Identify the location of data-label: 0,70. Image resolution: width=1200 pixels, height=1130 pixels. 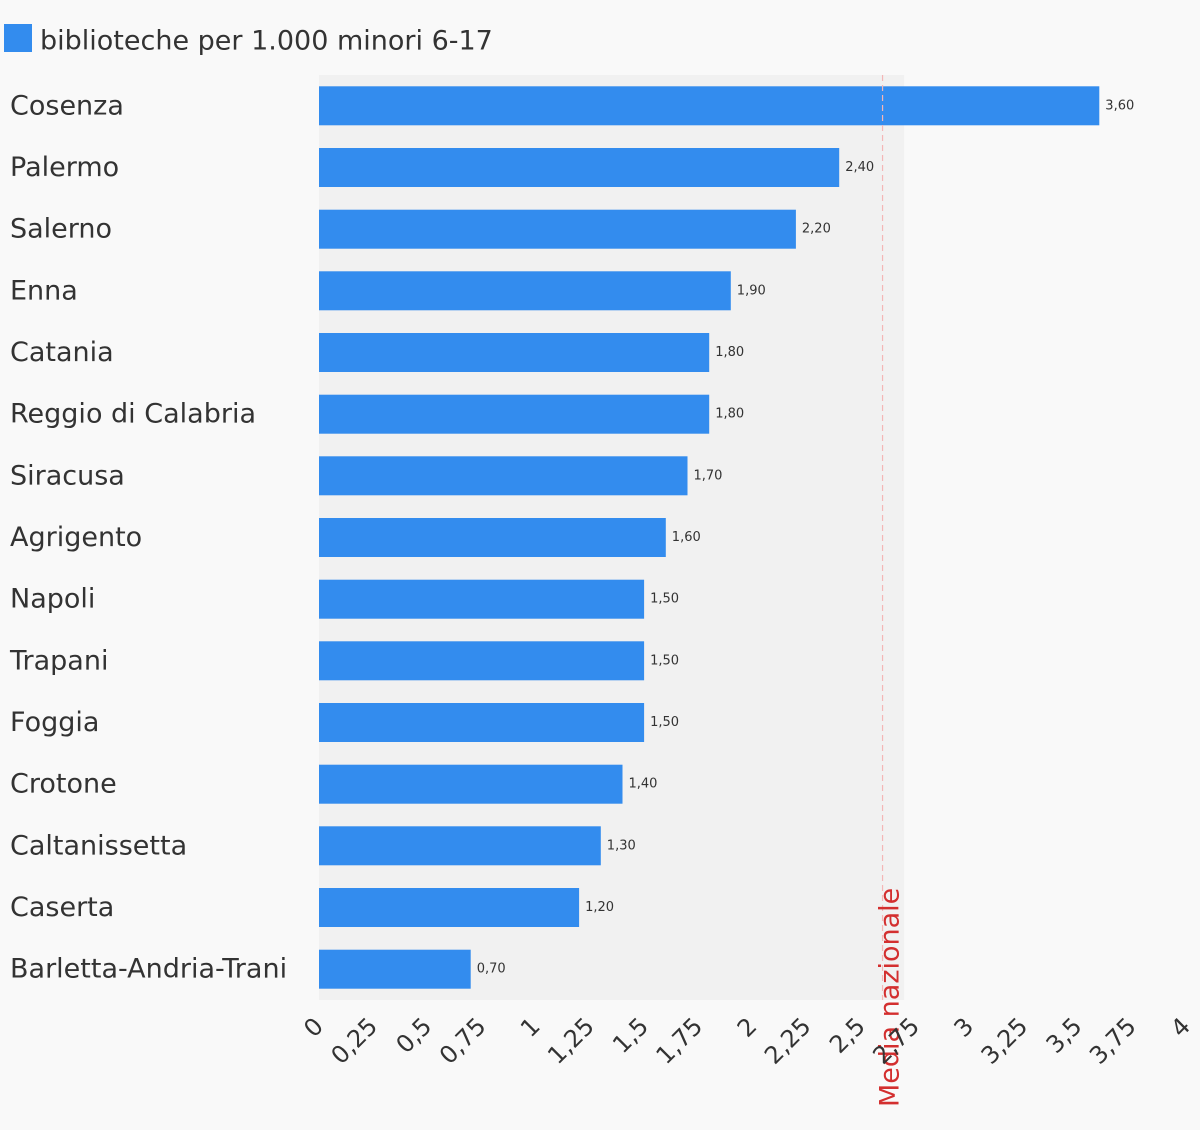
(491, 969).